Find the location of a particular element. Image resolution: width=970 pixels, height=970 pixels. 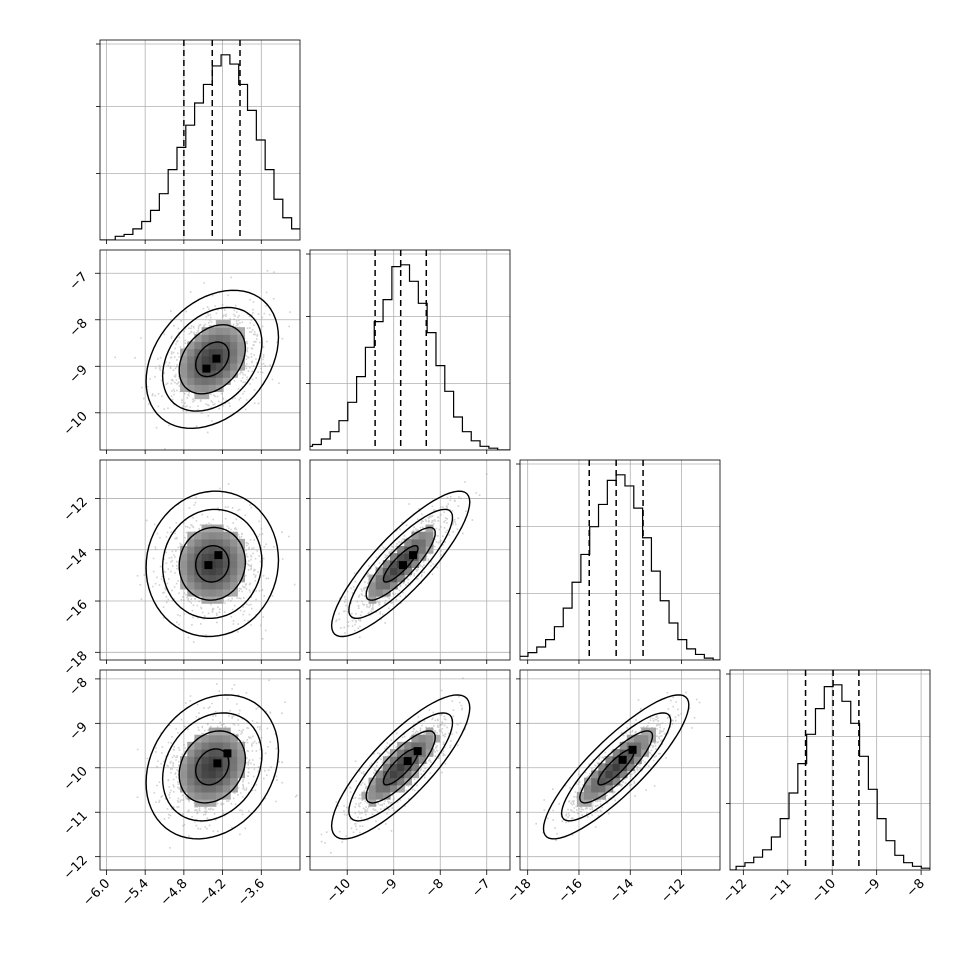

x-tick-label: −8 is located at coordinates (916, 888).